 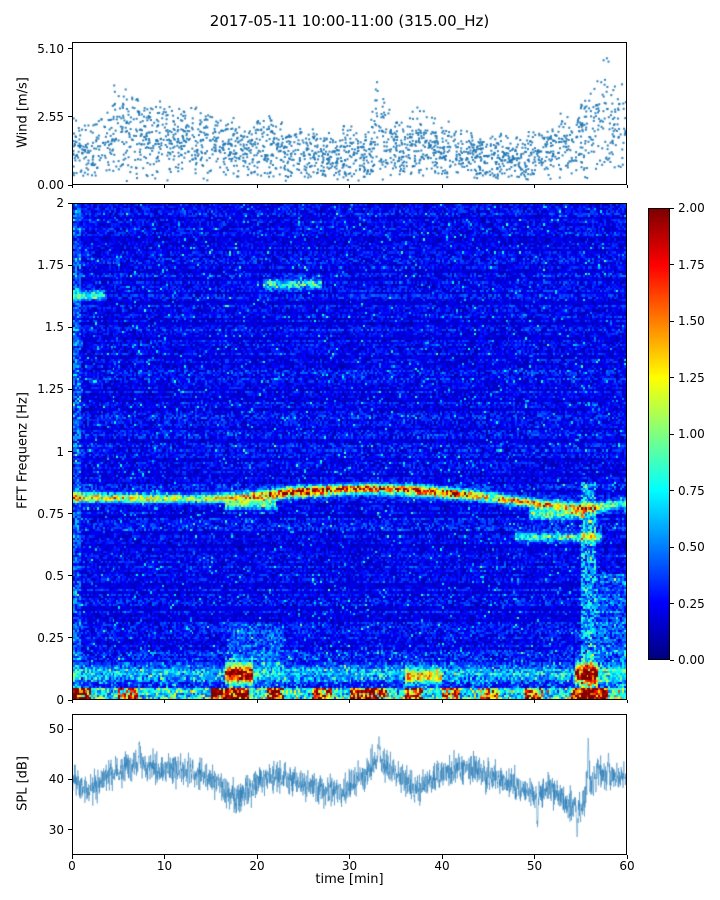 I want to click on colorbar-tick-label: 1.00, so click(x=691, y=434).